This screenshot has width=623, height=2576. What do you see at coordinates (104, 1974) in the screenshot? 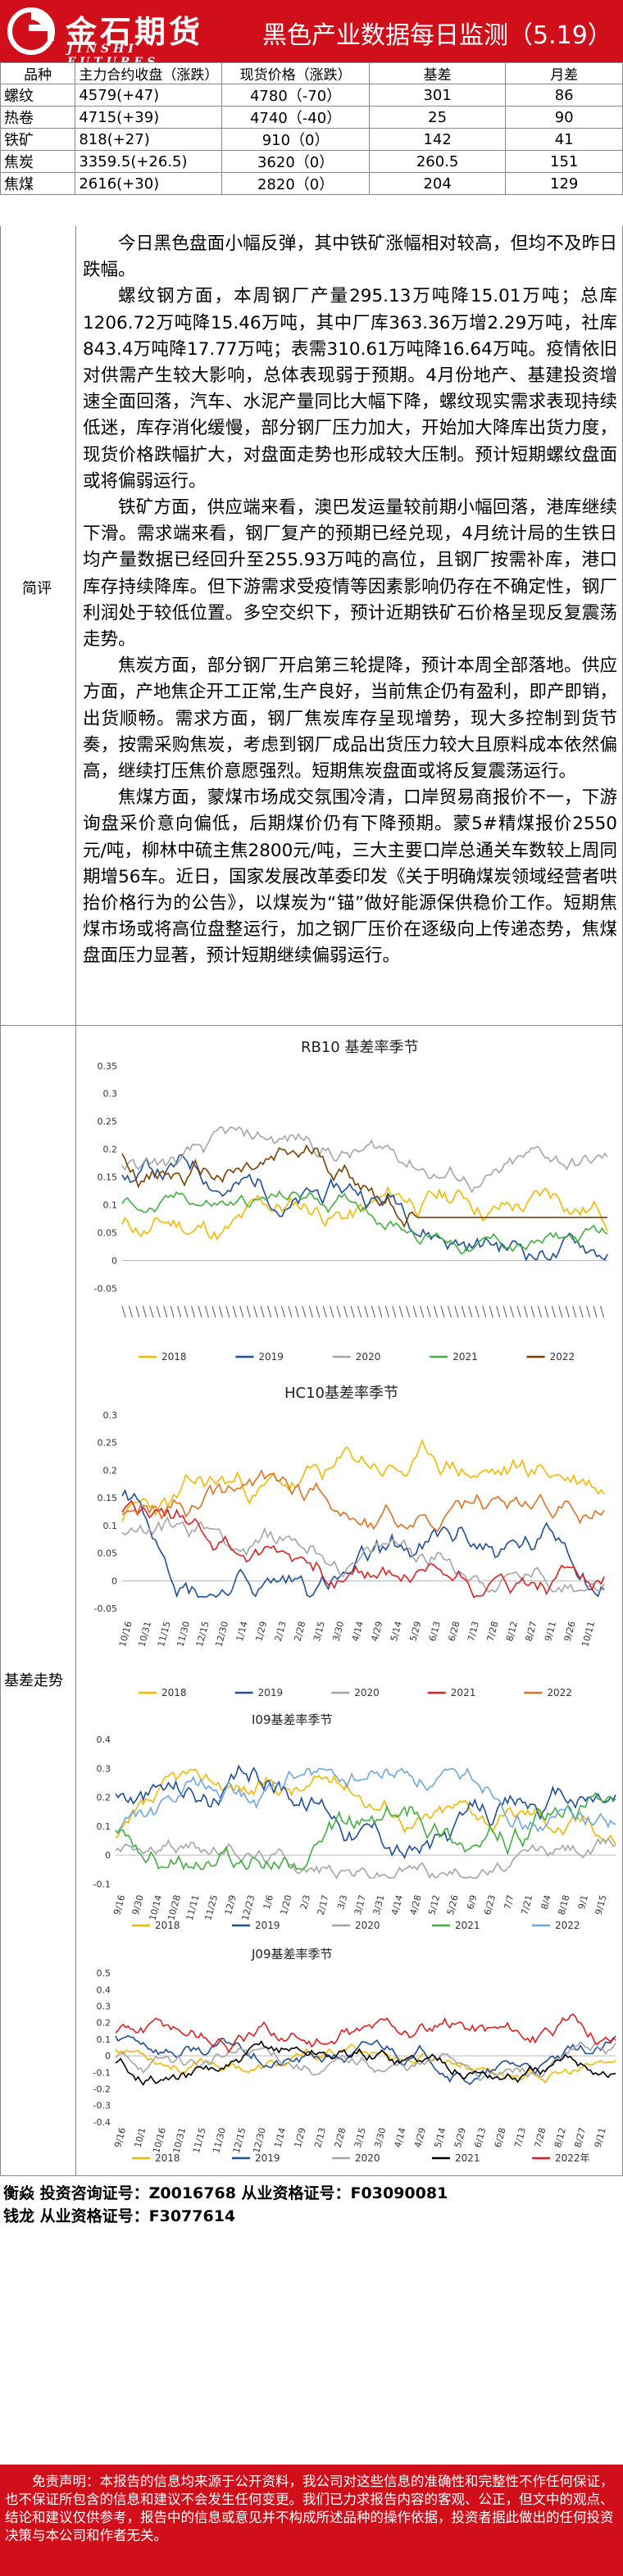
I see `y-tick-label: 0.5` at bounding box center [104, 1974].